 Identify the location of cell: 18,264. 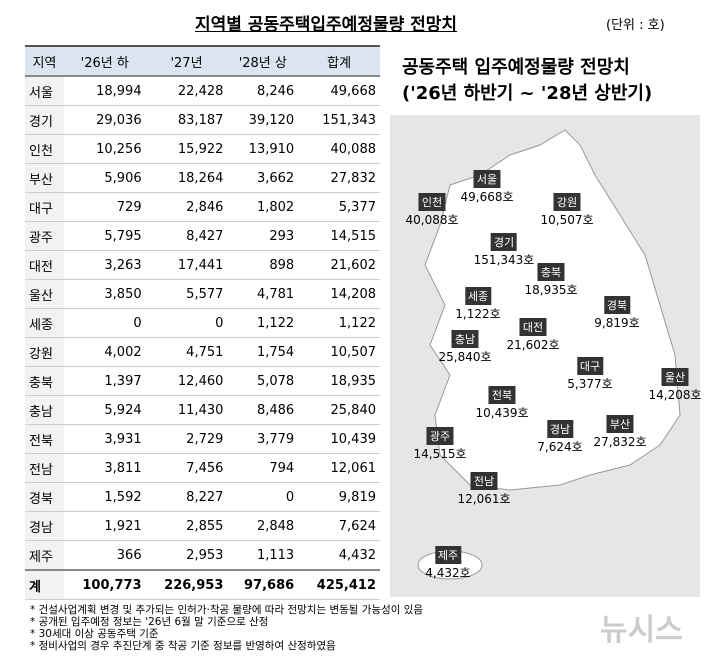
(186, 178).